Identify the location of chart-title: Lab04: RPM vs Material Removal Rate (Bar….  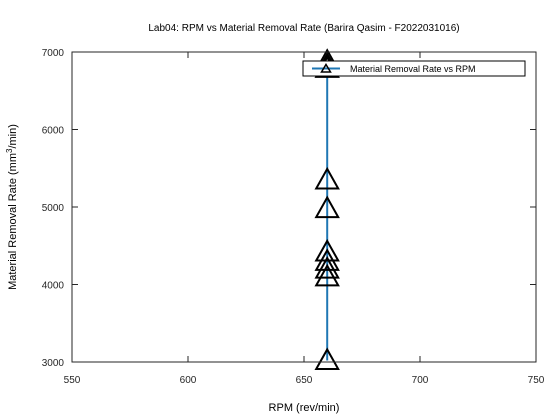
(303, 28).